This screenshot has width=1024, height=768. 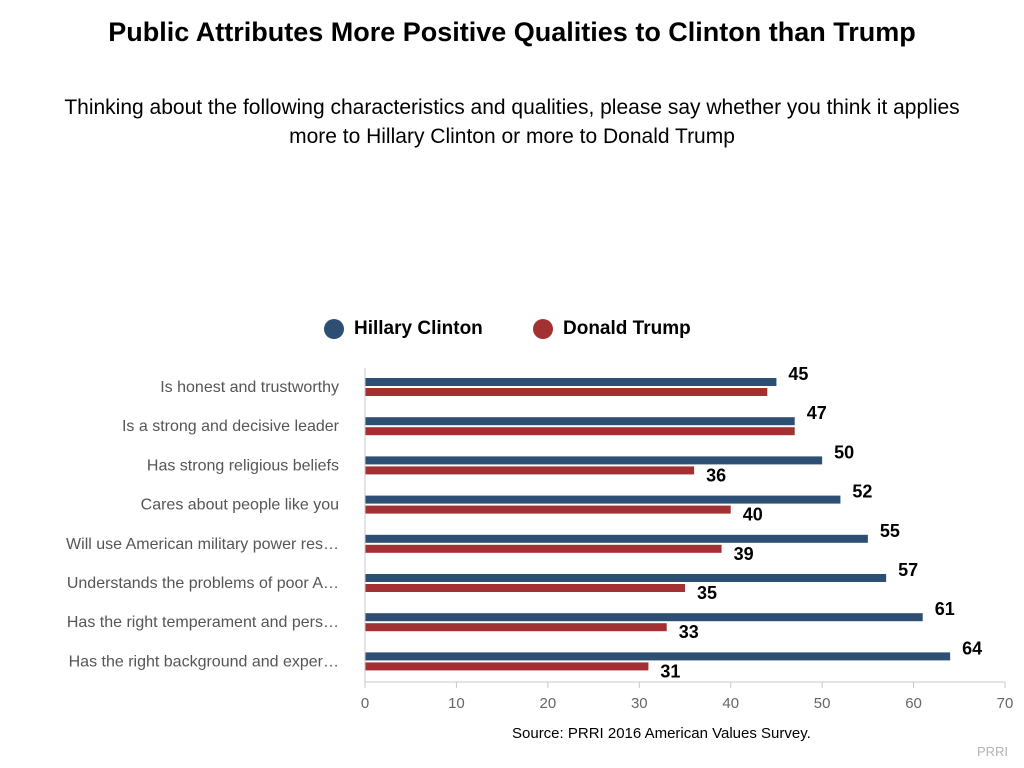 I want to click on category-label: Is honest and trustworthy, so click(x=249, y=387).